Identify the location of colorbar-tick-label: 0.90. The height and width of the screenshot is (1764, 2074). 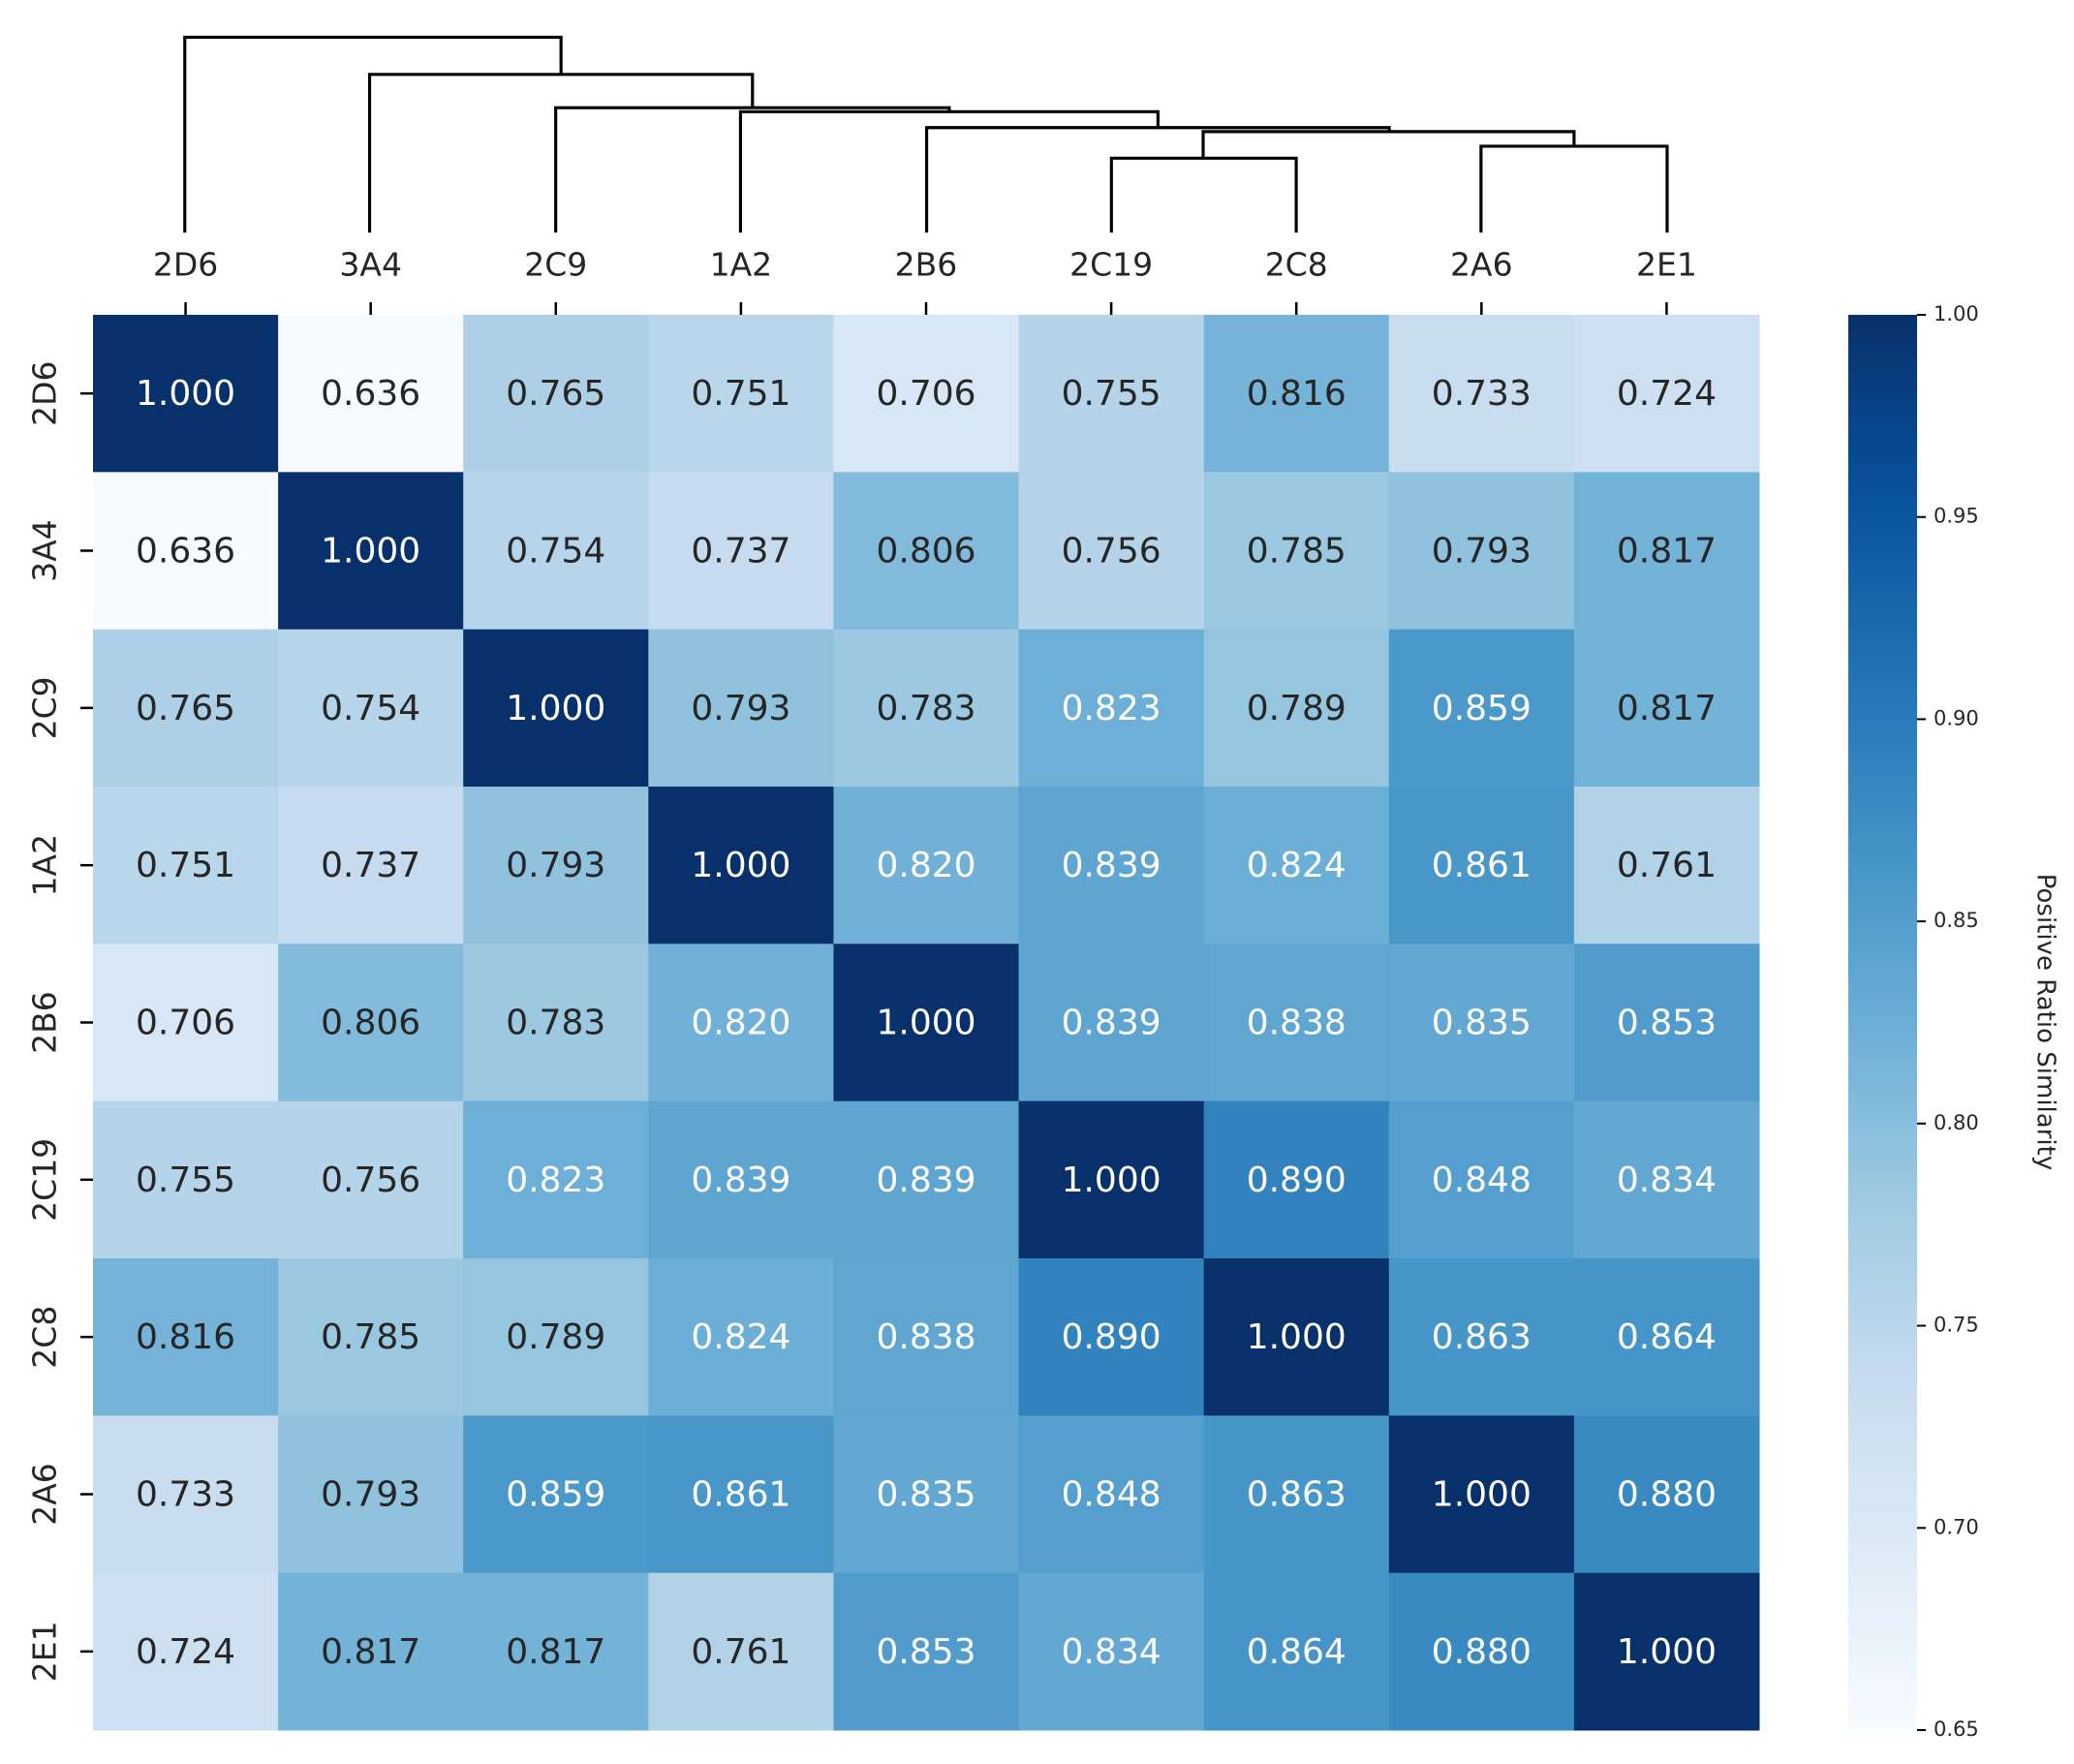
(1956, 717).